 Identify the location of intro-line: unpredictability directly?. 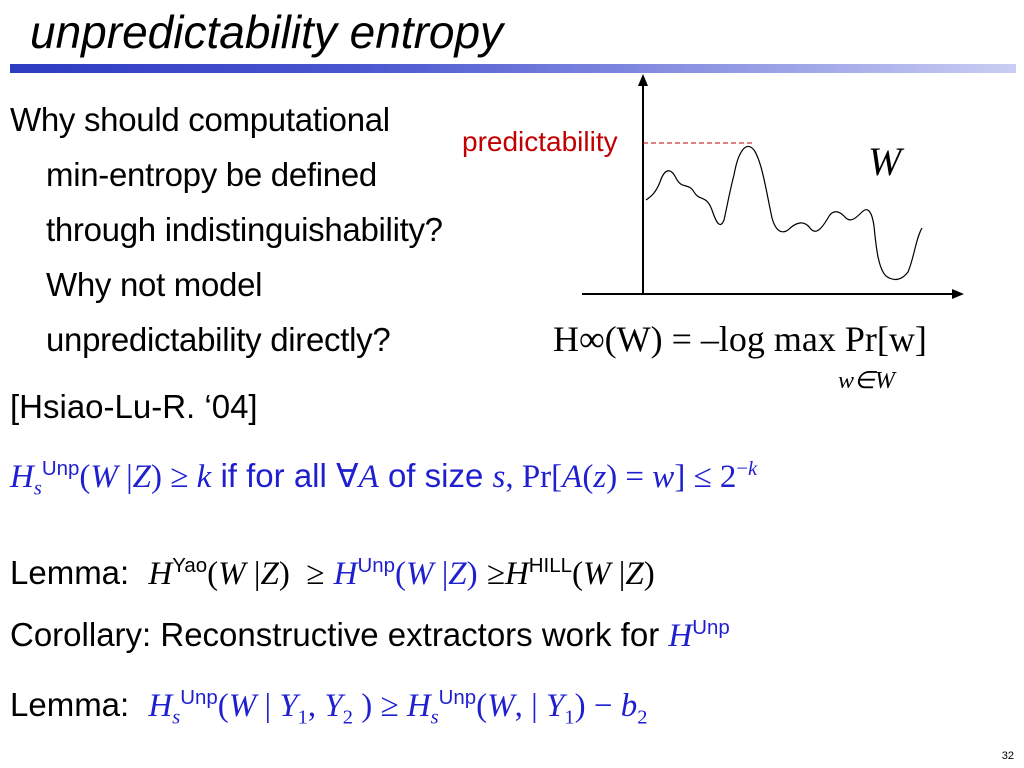
(218, 339).